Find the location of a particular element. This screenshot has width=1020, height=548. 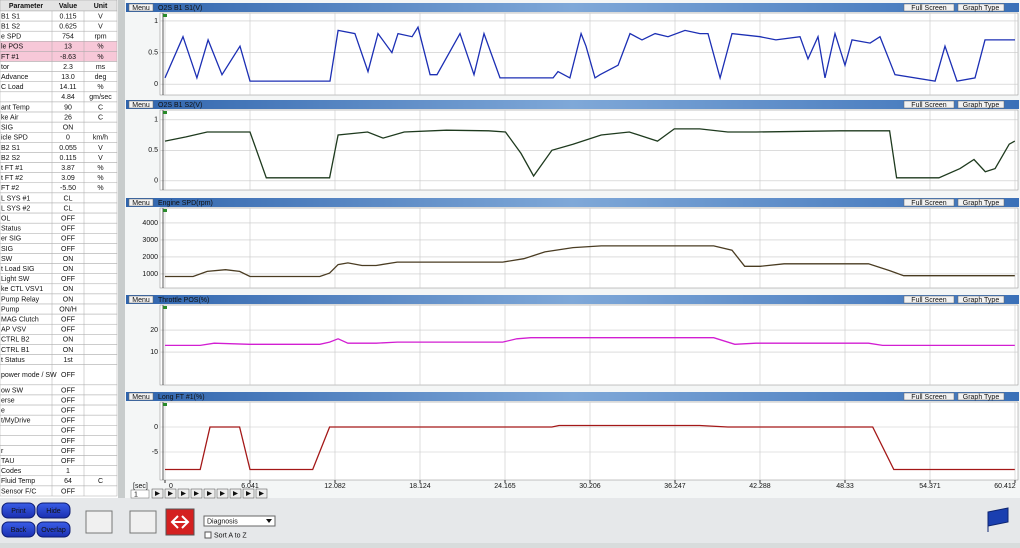

param-name: FT #1 is located at coordinates (10, 57).